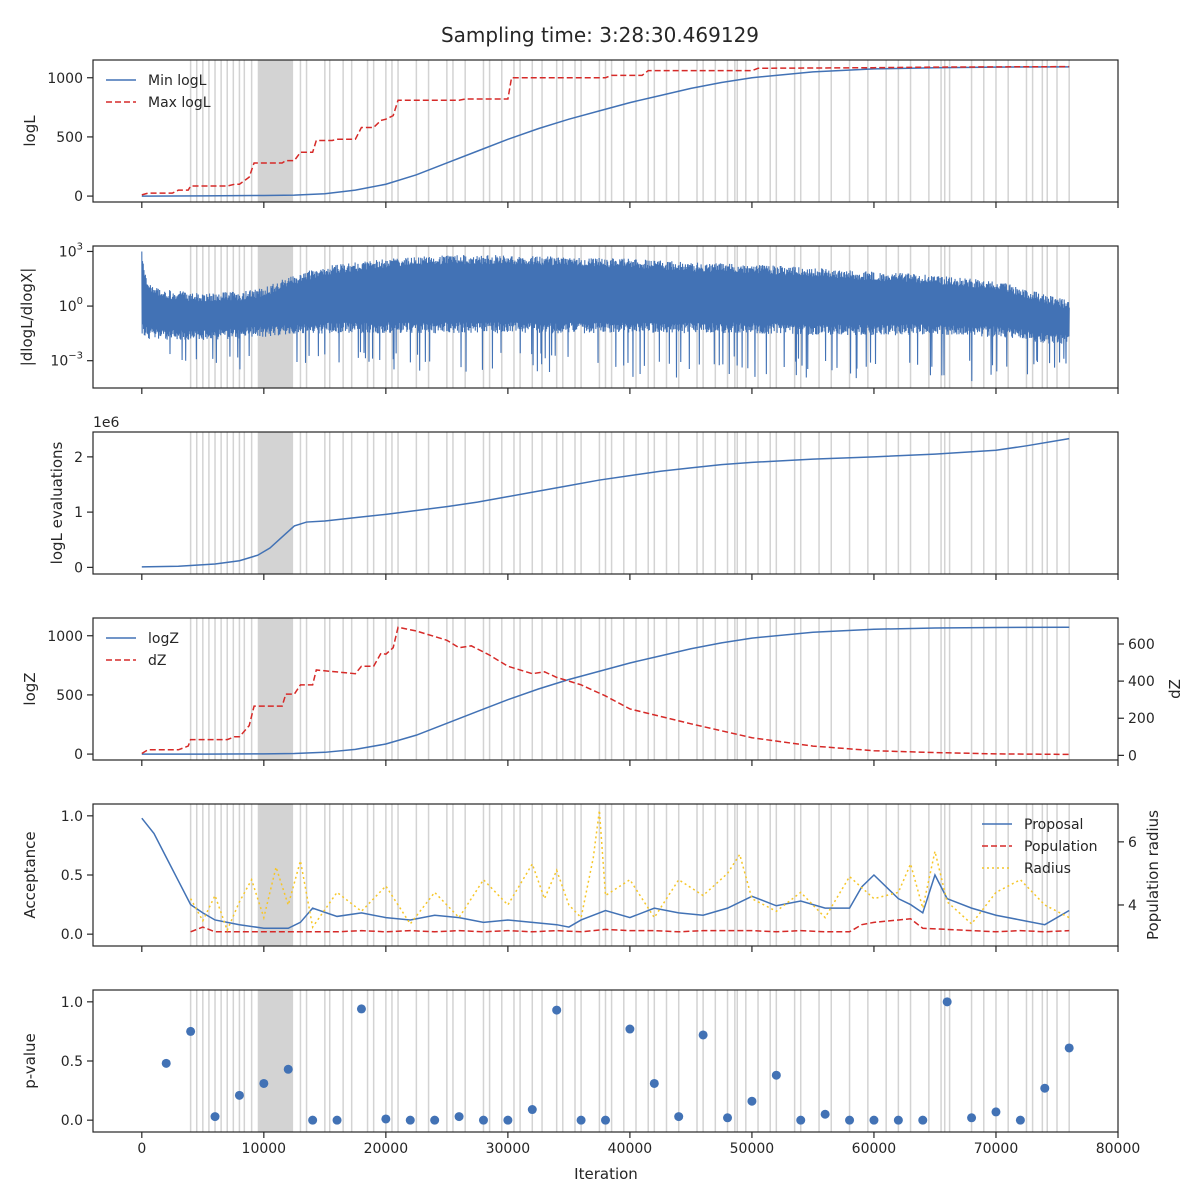 This screenshot has width=1200, height=1200. Describe the element at coordinates (1141, 719) in the screenshot. I see `y-right-tick-label: 200` at that location.